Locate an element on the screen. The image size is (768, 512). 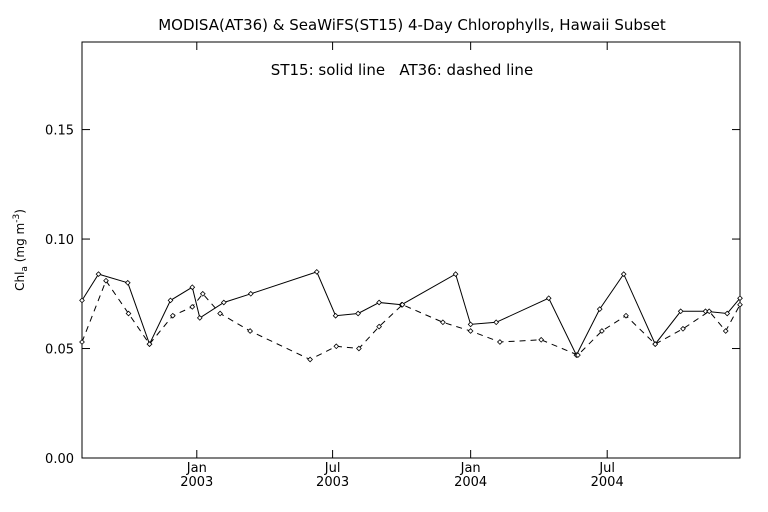
series-line-st15 is located at coordinates (411, 314).